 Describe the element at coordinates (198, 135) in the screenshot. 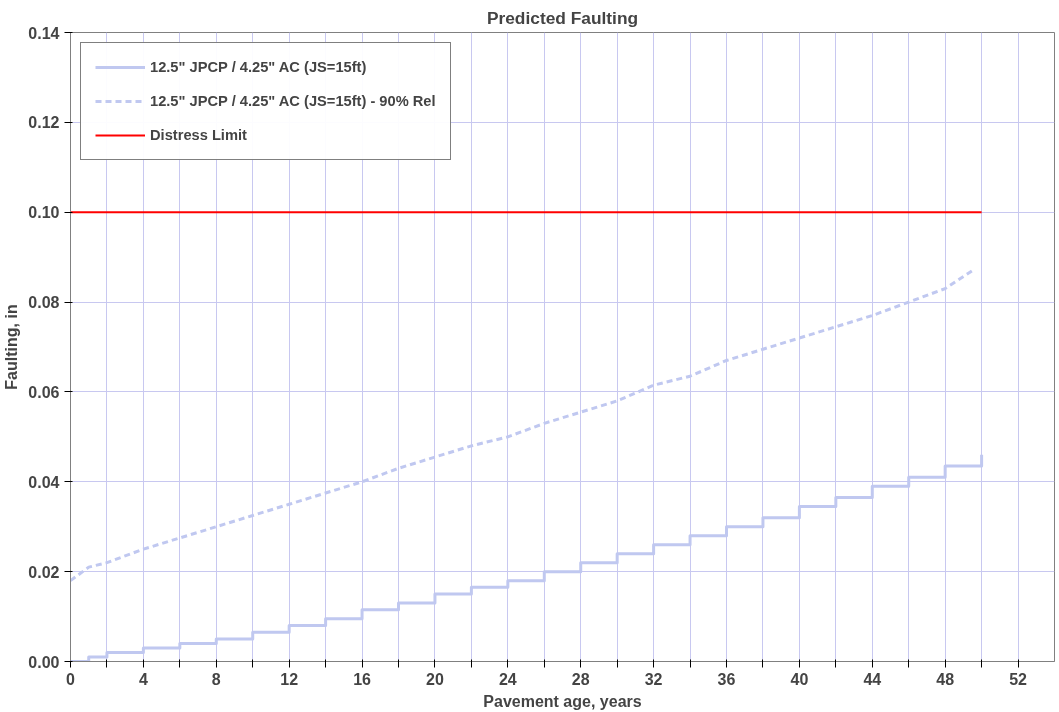

I see `legend-label: Distress Limit` at that location.